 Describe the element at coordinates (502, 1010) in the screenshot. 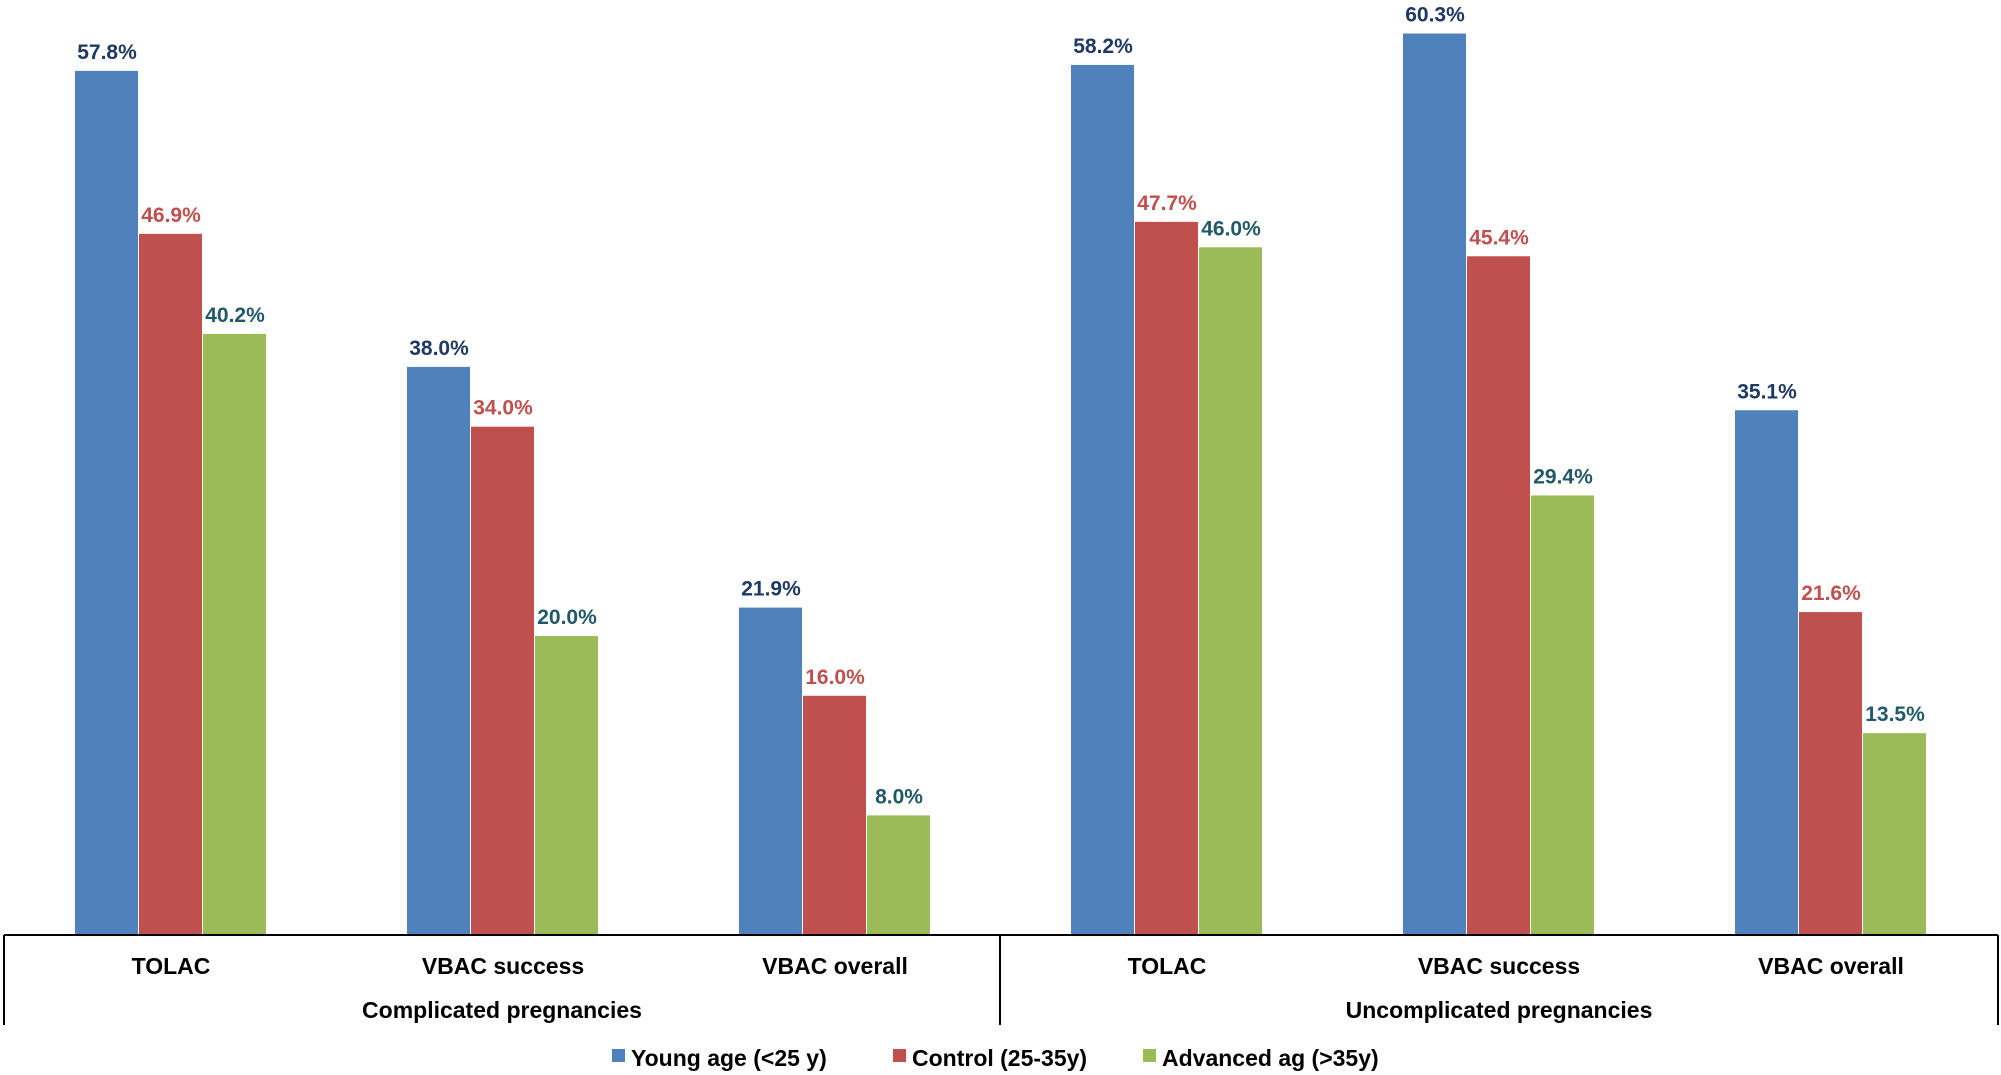

I see `group-label: Complicated pregnancies` at that location.